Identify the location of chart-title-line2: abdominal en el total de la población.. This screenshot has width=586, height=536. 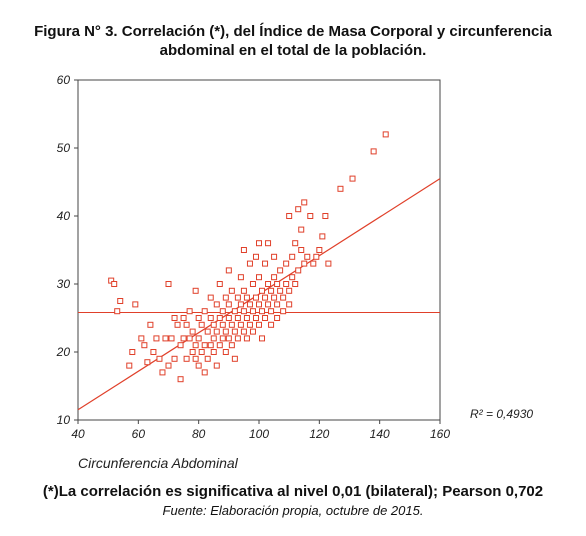
(293, 50).